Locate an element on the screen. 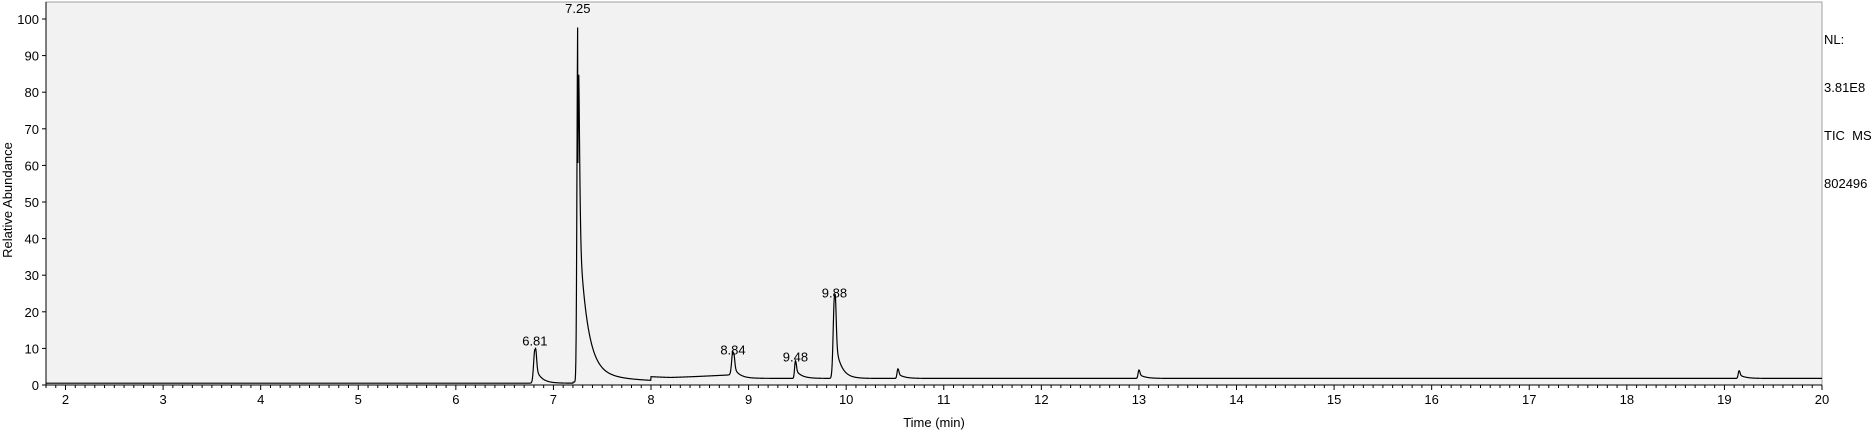 The height and width of the screenshot is (434, 1876). x-axis-label: Time (min) is located at coordinates (934, 422).